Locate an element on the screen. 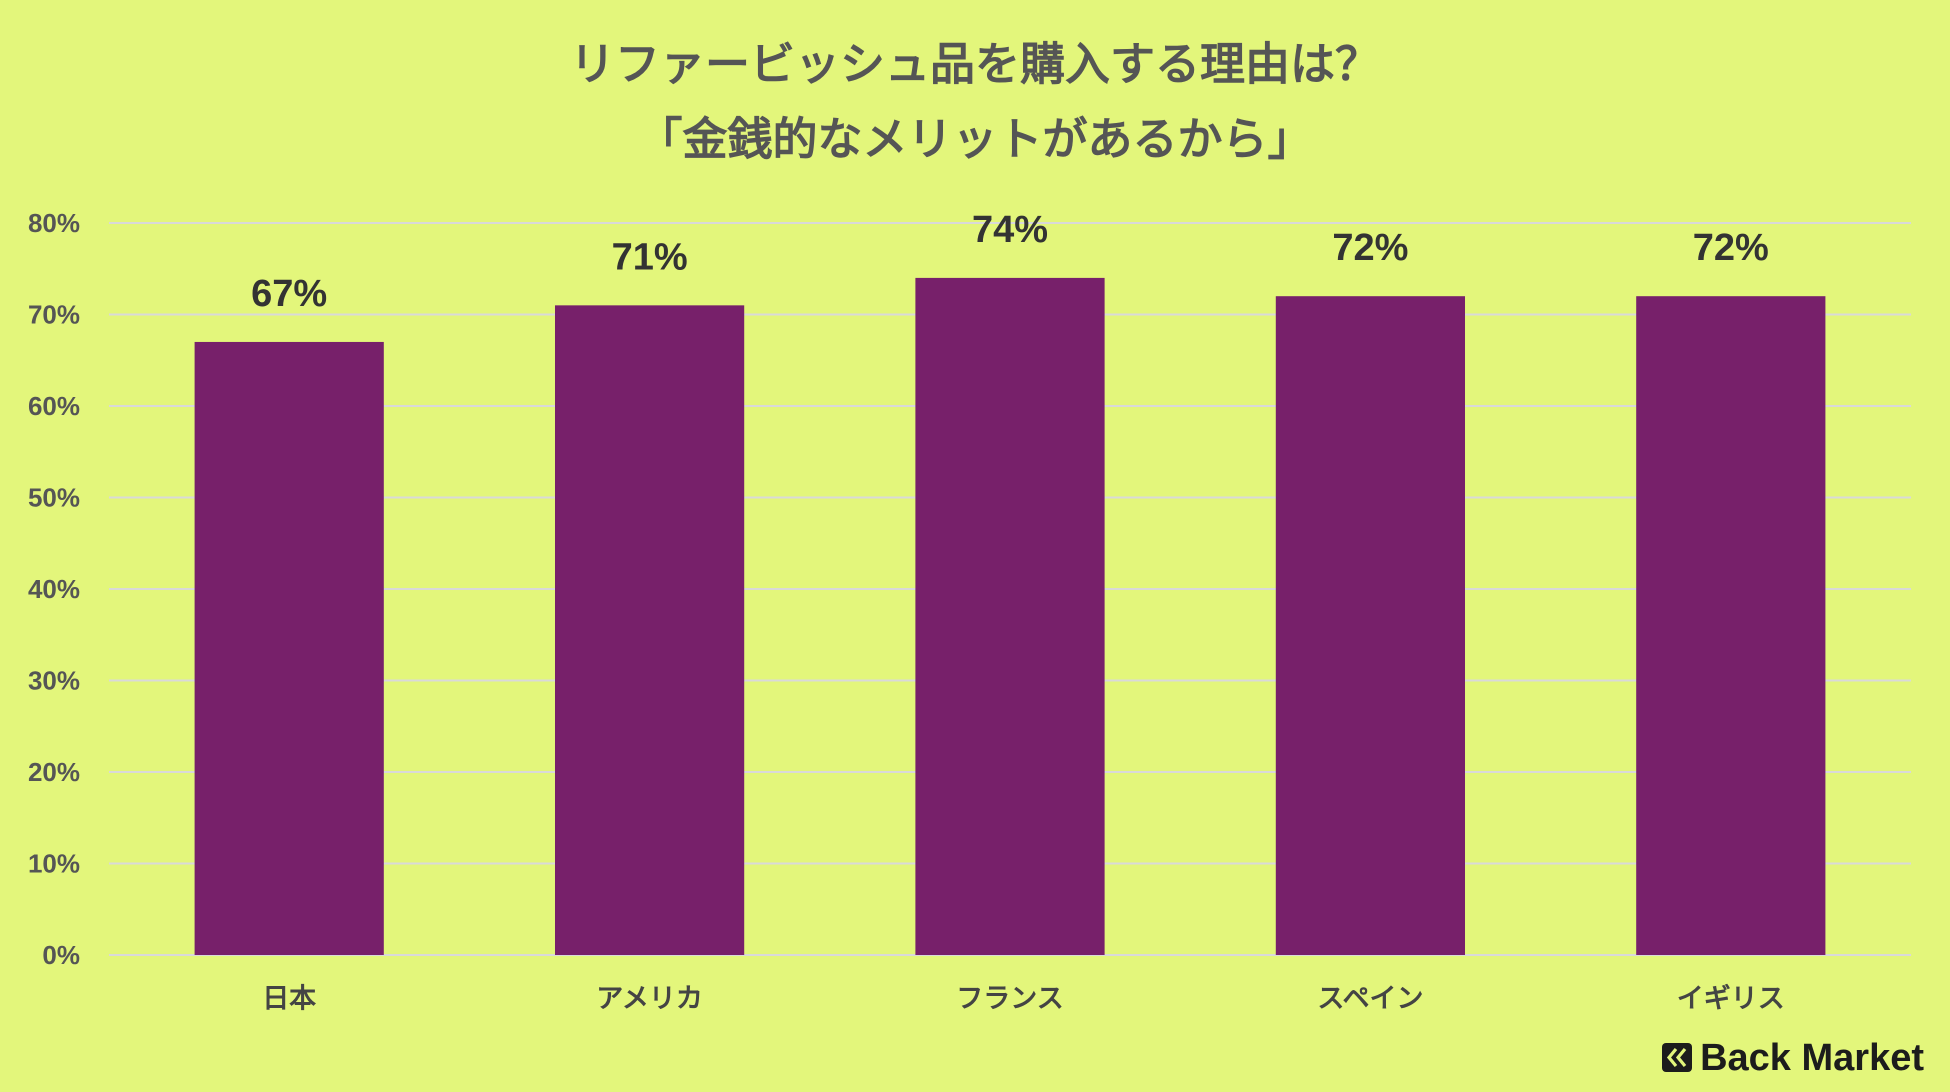 The width and height of the screenshot is (1950, 1092). data-label: 71% is located at coordinates (650, 257).